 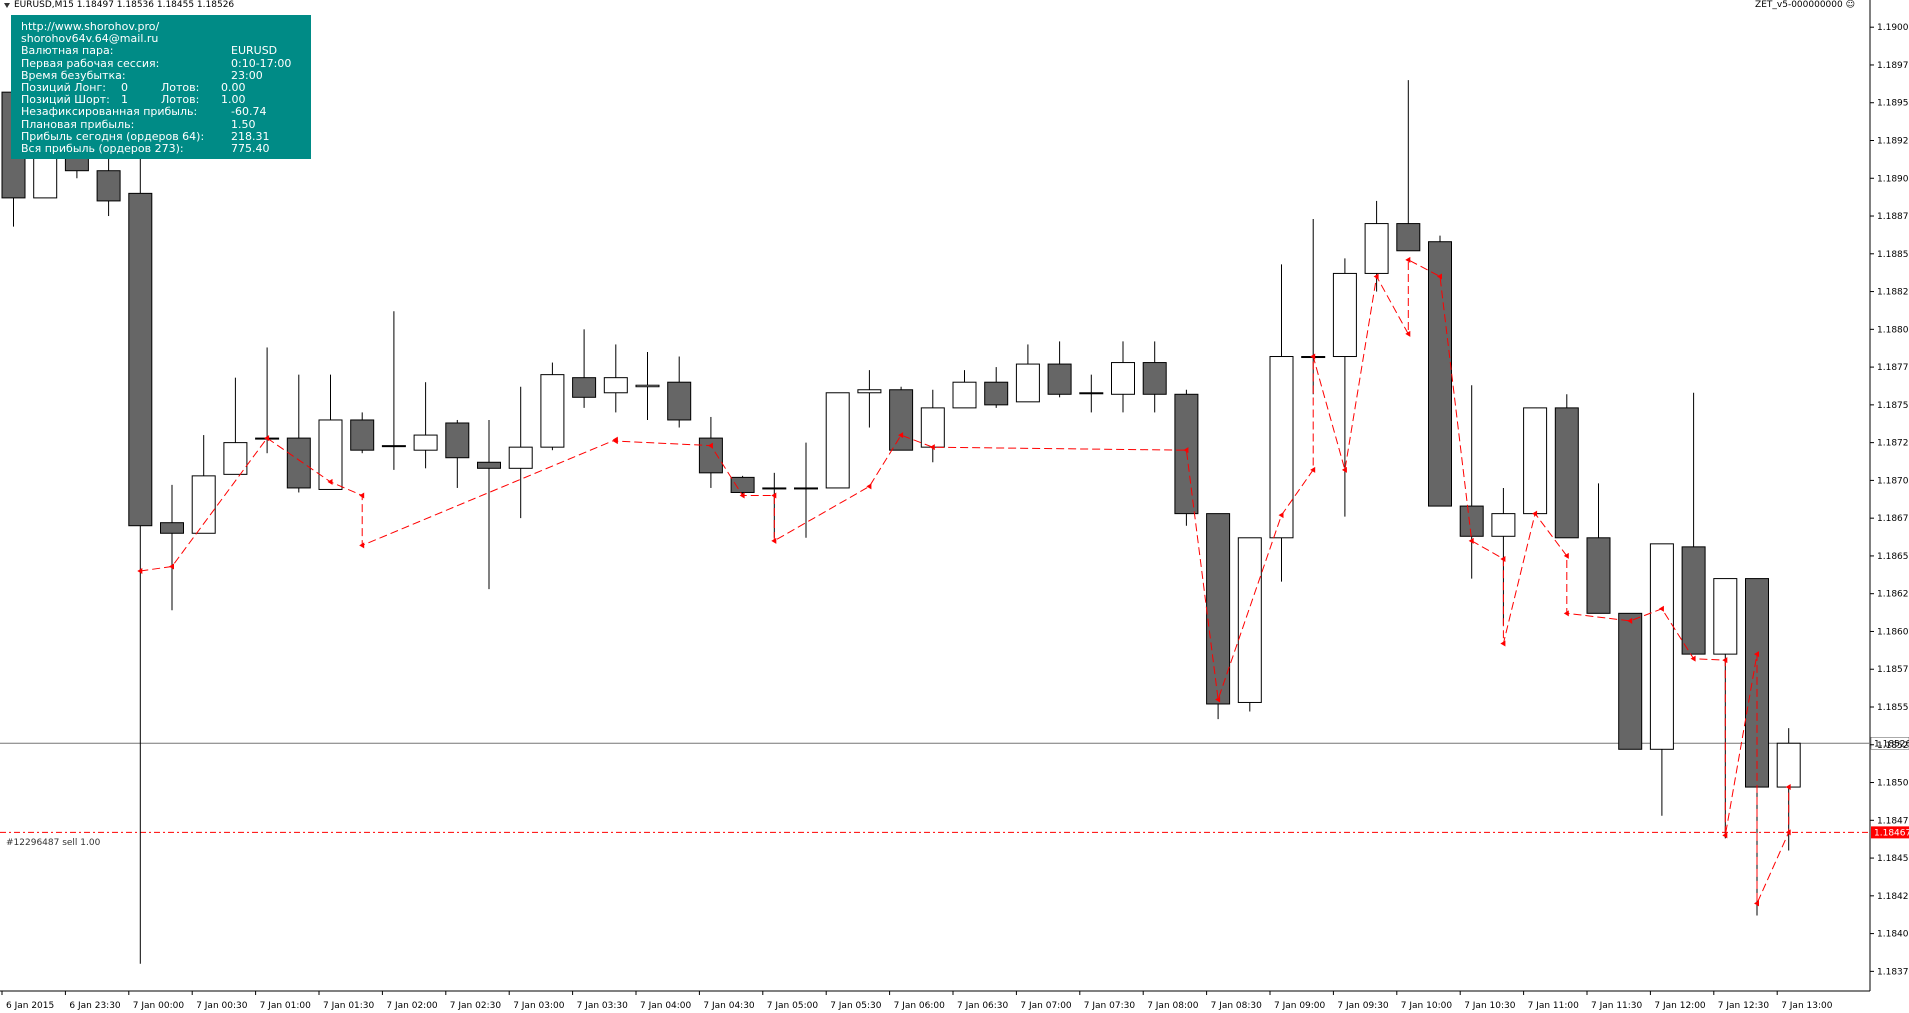 I want to click on price-tick-label: 1.18400, so click(x=1893, y=935).